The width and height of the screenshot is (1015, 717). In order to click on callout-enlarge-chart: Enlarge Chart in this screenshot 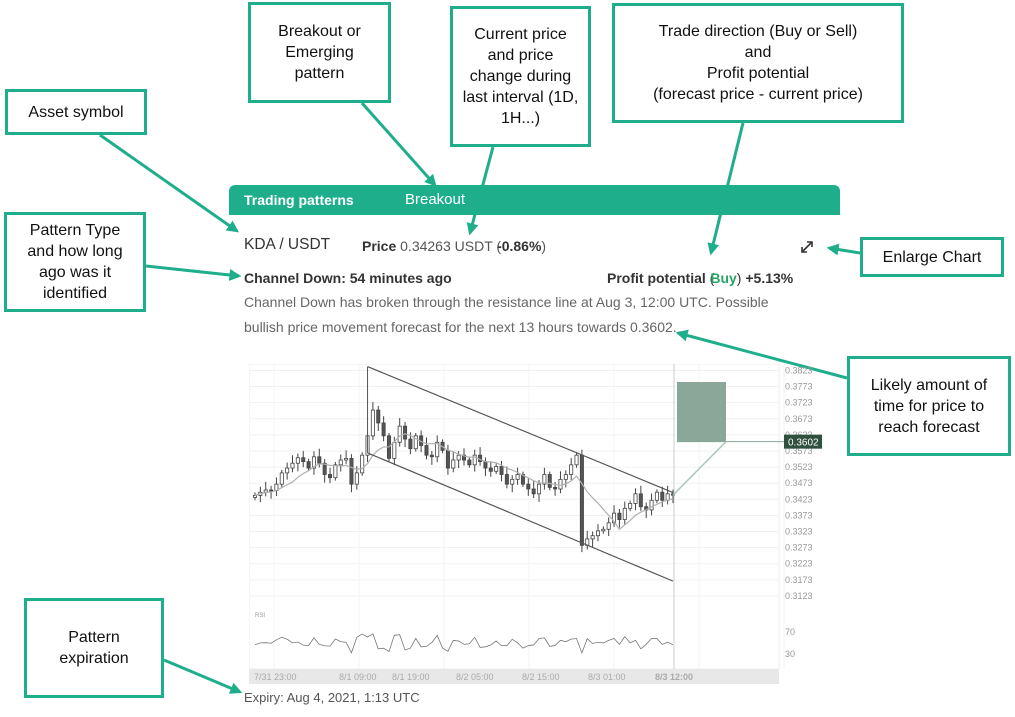, I will do `click(932, 257)`.